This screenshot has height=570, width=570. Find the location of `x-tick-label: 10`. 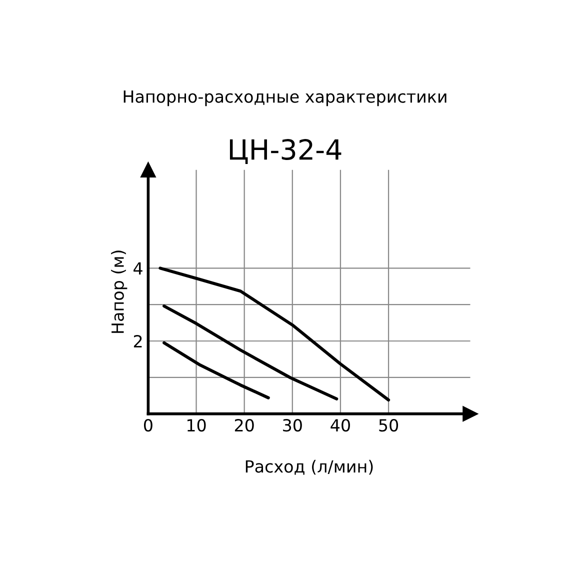

x-tick-label: 10 is located at coordinates (196, 425).